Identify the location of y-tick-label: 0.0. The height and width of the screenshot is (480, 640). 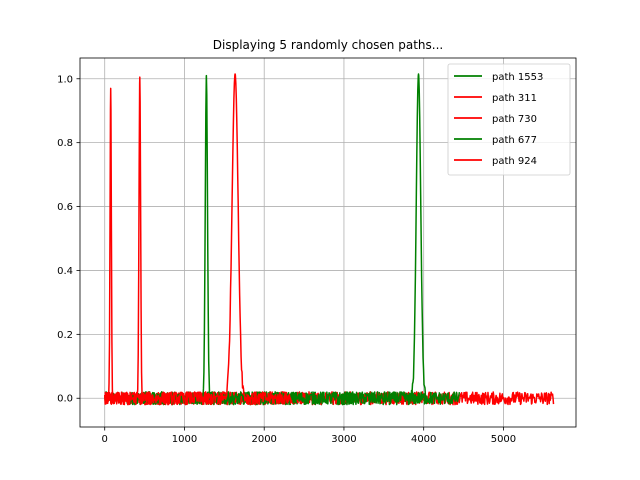
(65, 399).